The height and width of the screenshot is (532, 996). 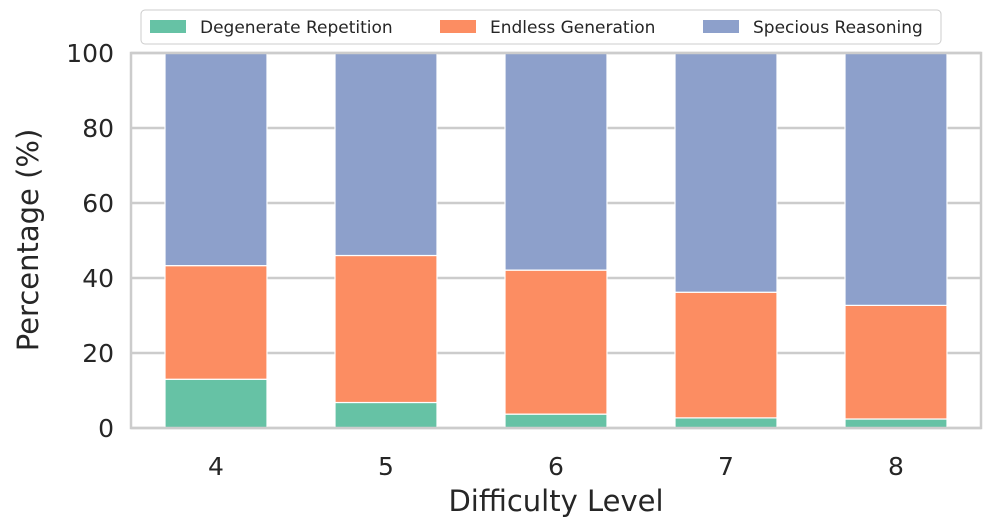 What do you see at coordinates (838, 28) in the screenshot?
I see `legend-label: Specious Reasoning` at bounding box center [838, 28].